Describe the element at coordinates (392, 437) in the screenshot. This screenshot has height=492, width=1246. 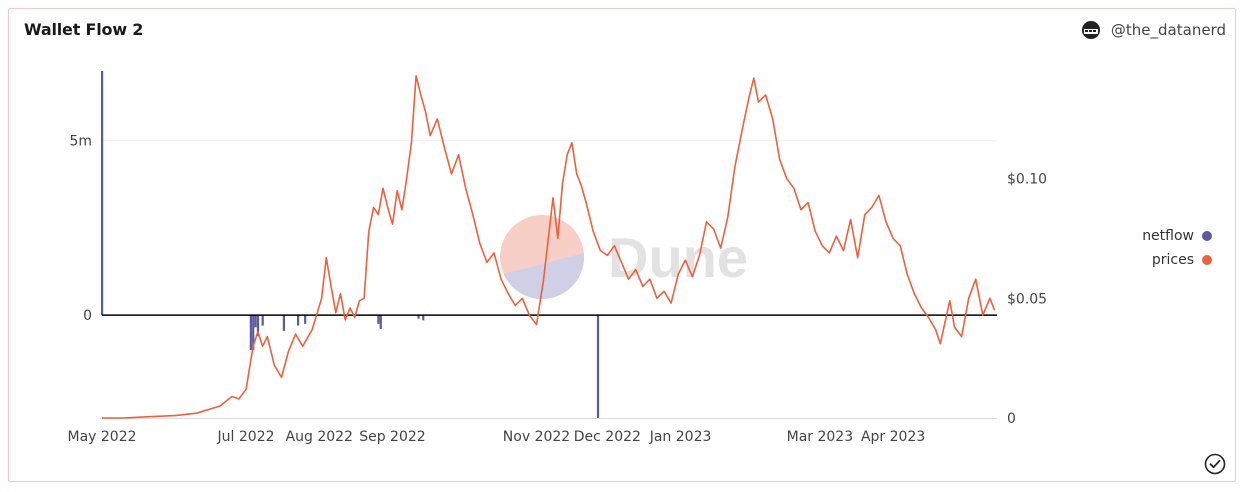
I see `x-axis-tick-label: Sep 2022` at that location.